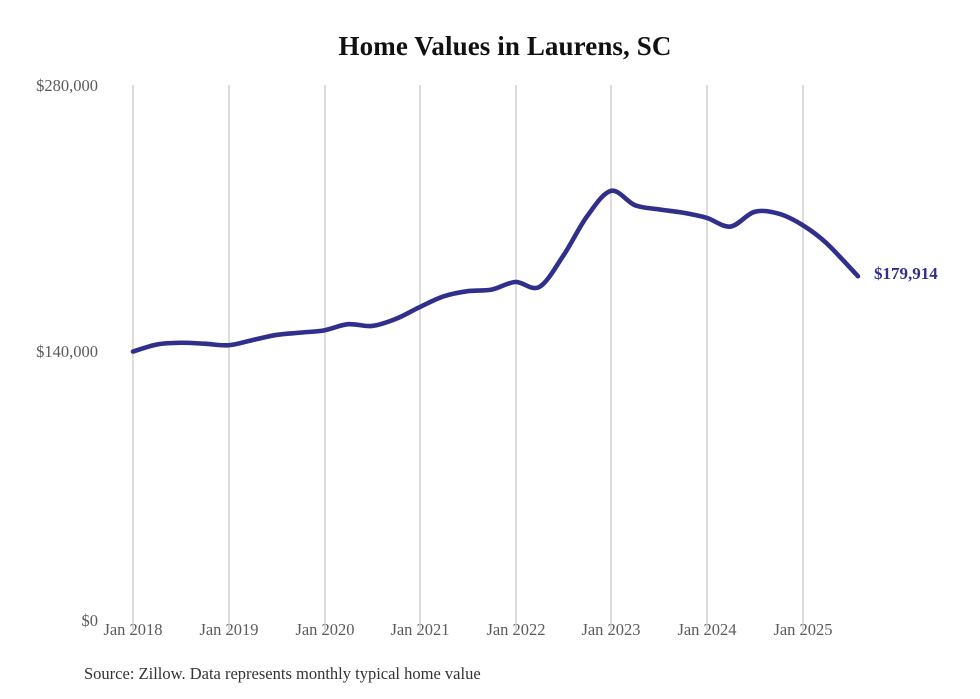 This screenshot has height=699, width=980. I want to click on end-value-label: $179,914, so click(905, 274).